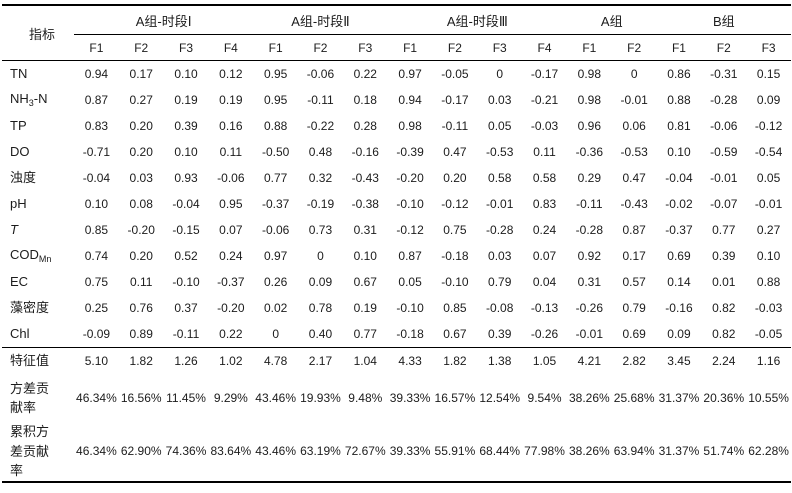 Image resolution: width=792 pixels, height=493 pixels. Describe the element at coordinates (634, 398) in the screenshot. I see `cell: 25.68%` at that location.